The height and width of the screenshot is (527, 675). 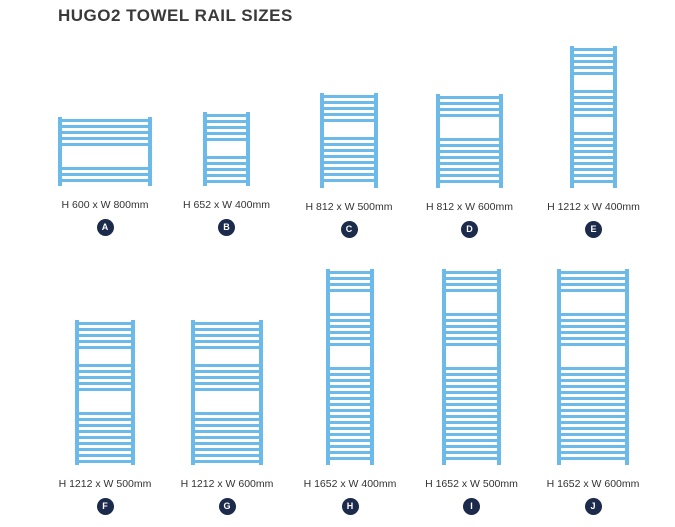 What do you see at coordinates (593, 367) in the screenshot?
I see `towel-rail-j` at bounding box center [593, 367].